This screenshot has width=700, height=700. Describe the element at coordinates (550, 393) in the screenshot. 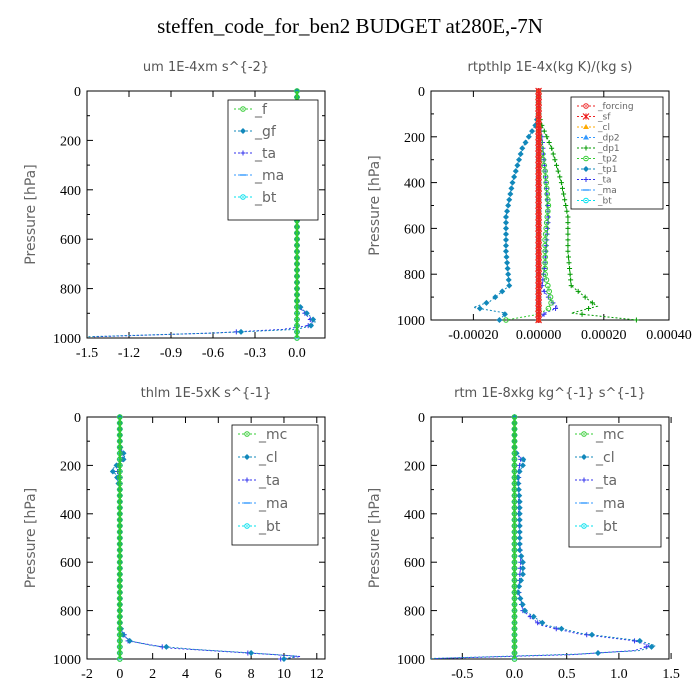

I see `panel-title: rtm 1E-8xkg kg^{-1} s^{-1}` at that location.